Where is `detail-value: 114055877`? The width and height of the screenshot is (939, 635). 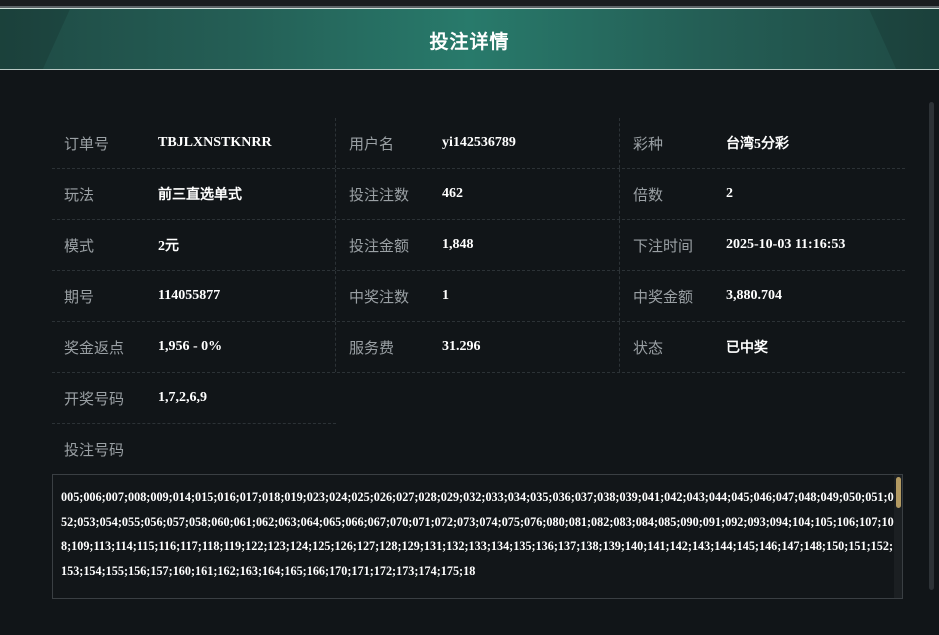 detail-value: 114055877 is located at coordinates (189, 295).